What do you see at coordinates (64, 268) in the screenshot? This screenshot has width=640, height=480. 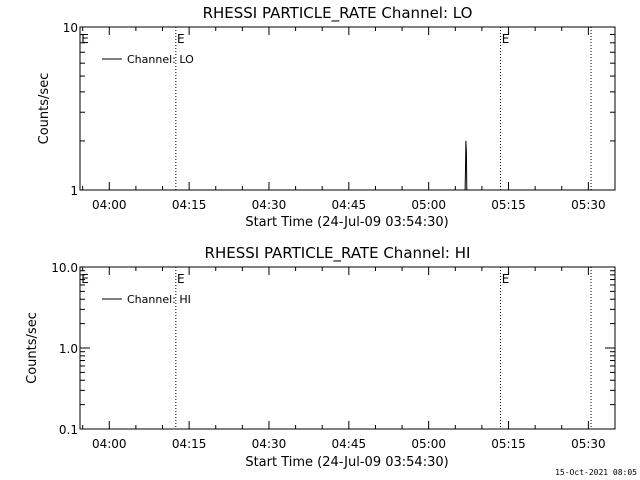 I see `y-tick-label: 10.0` at bounding box center [64, 268].